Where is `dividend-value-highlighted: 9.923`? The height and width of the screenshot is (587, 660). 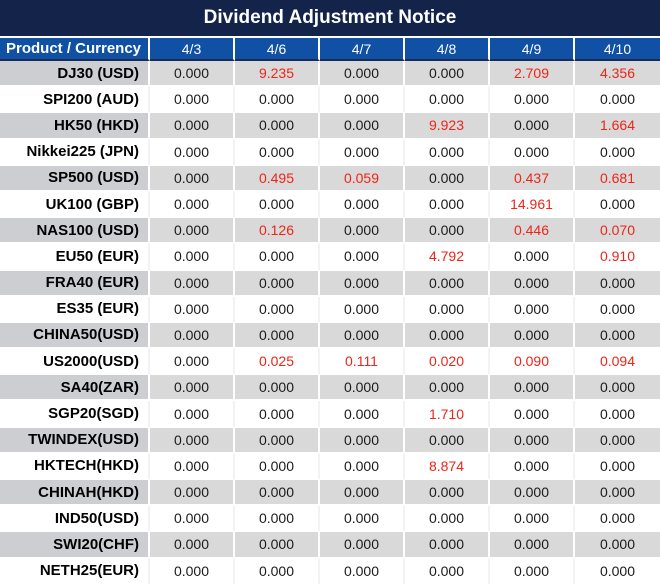
dividend-value-highlighted: 9.923 is located at coordinates (447, 126).